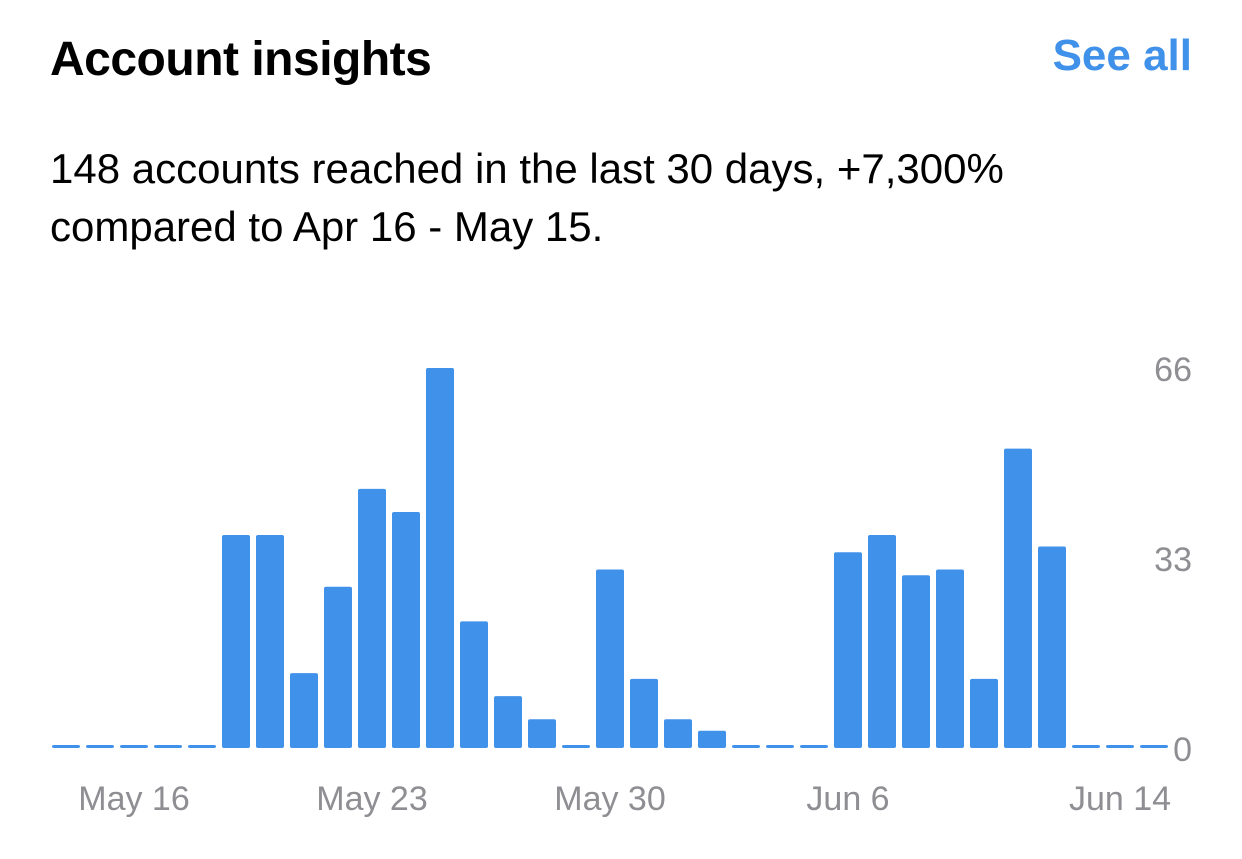 The image size is (1242, 859). I want to click on x-axis: May 16 May 23 May 30 Jun 6 Jun 14, so click(624, 799).